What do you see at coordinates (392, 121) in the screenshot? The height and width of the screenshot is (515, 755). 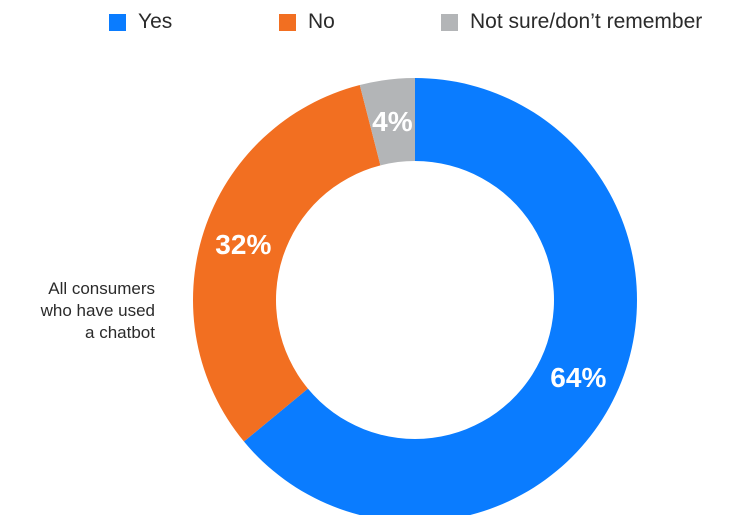 I see `data-label-not-sure-don-t-remember: 4%` at bounding box center [392, 121].